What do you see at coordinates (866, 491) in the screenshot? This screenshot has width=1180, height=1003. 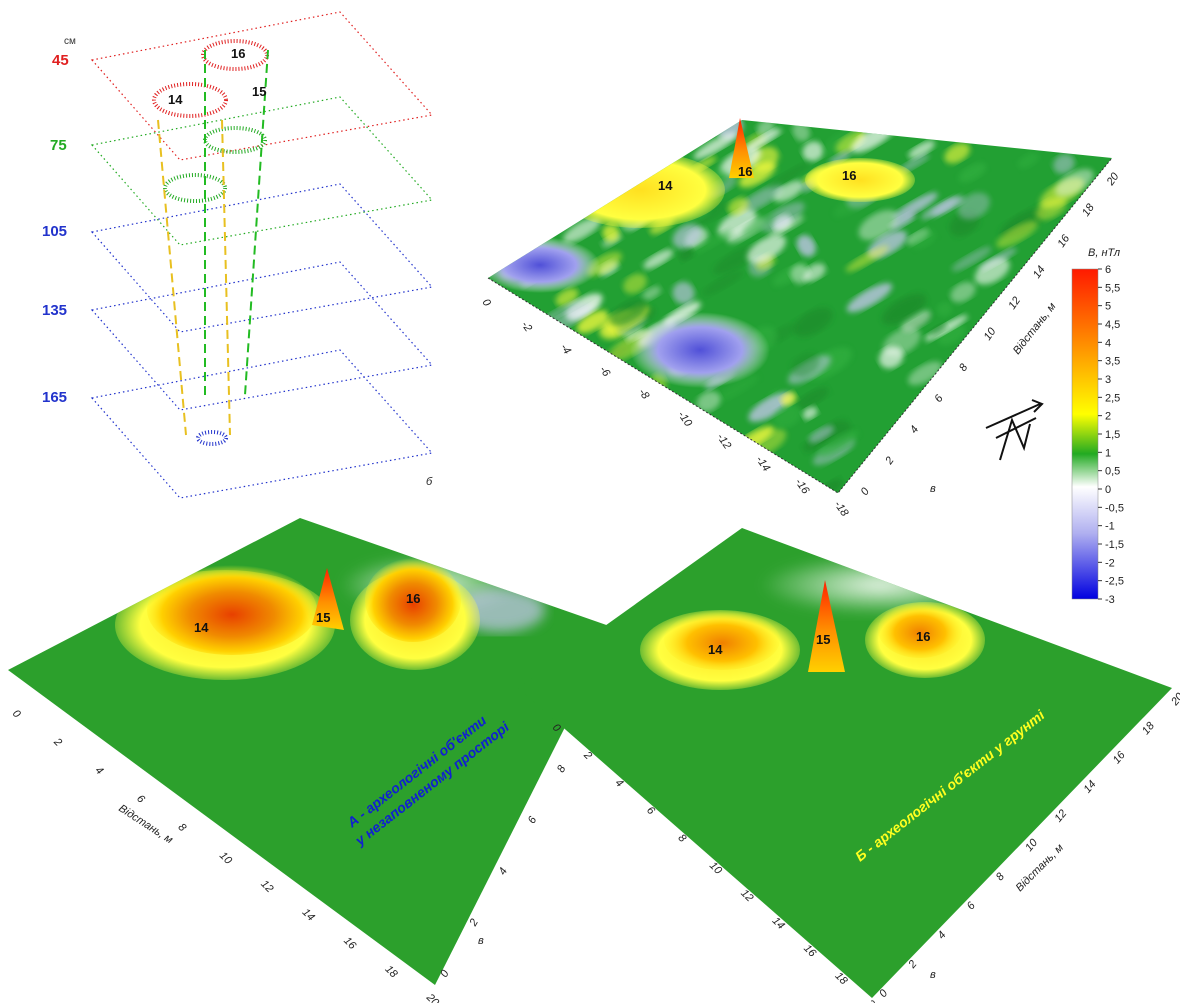 I see `field-y-tick-0: 0` at bounding box center [866, 491].